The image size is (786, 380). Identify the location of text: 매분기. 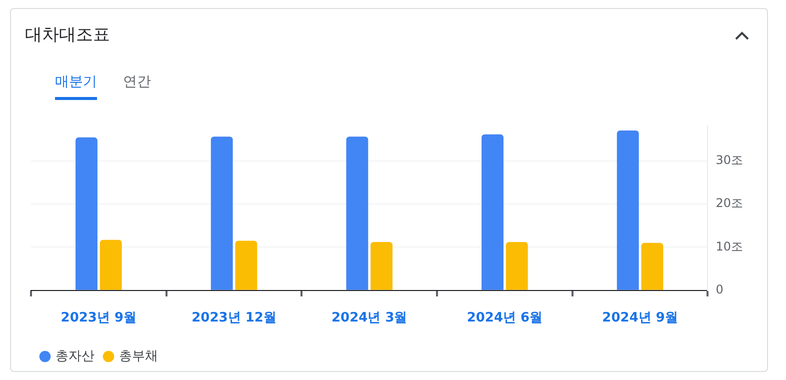
(76, 86).